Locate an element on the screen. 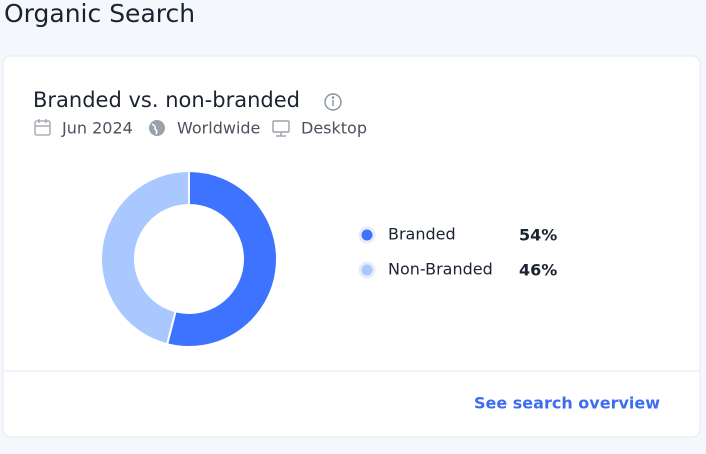 The width and height of the screenshot is (706, 454). overview-link: See search overview is located at coordinates (567, 403).